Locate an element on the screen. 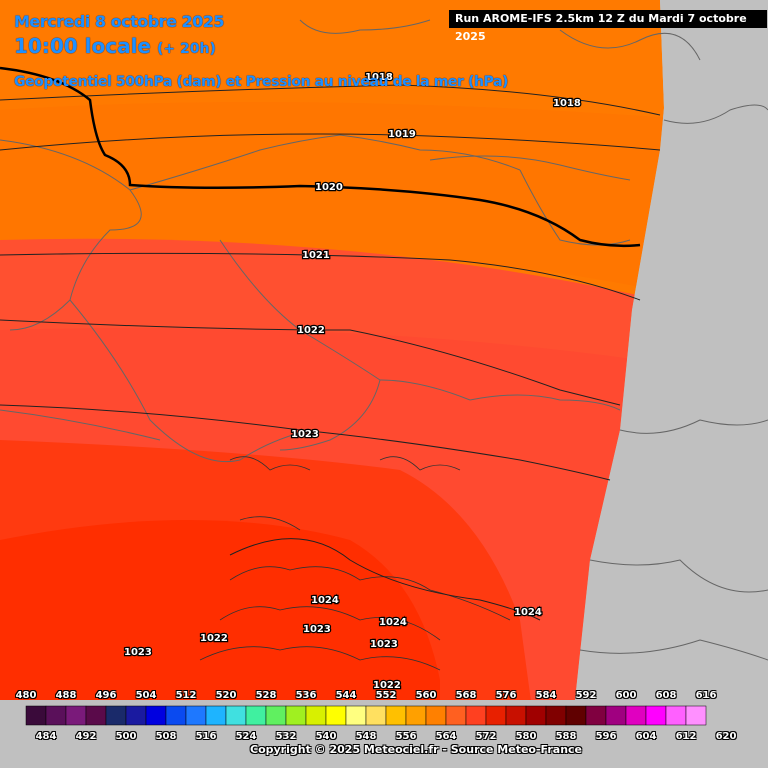 This screenshot has height=768, width=768. legend-label: 512 is located at coordinates (186, 695).